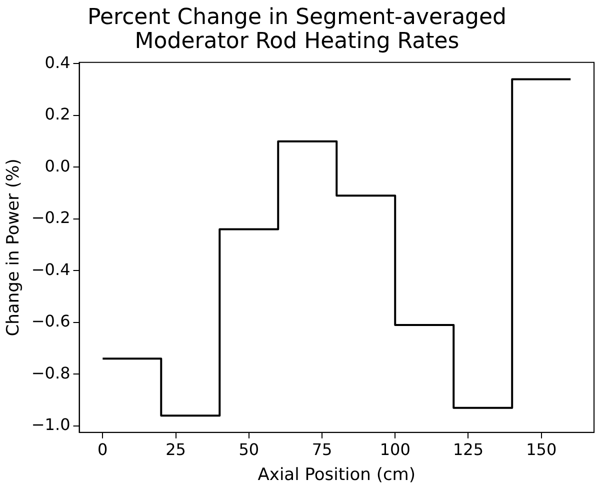 Image resolution: width=595 pixels, height=488 pixels. What do you see at coordinates (249, 450) in the screenshot?
I see `x-tick-label: 50` at bounding box center [249, 450].